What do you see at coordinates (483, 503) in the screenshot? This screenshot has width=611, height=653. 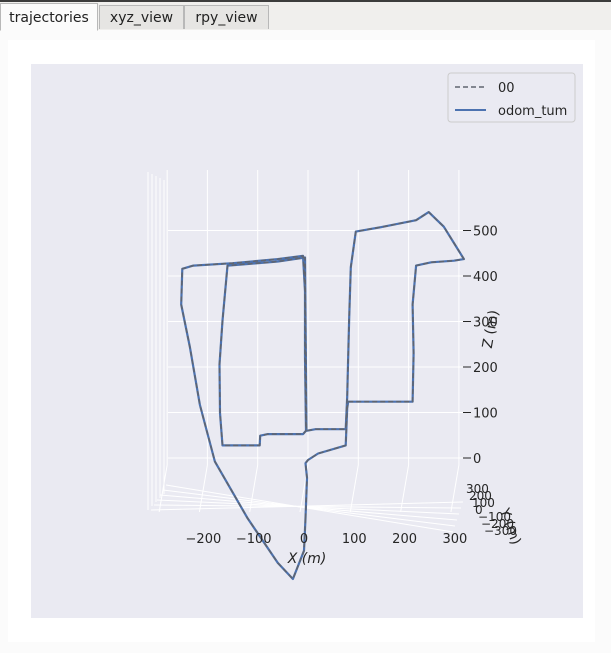 I see `y-tick-label: 100` at bounding box center [483, 503].